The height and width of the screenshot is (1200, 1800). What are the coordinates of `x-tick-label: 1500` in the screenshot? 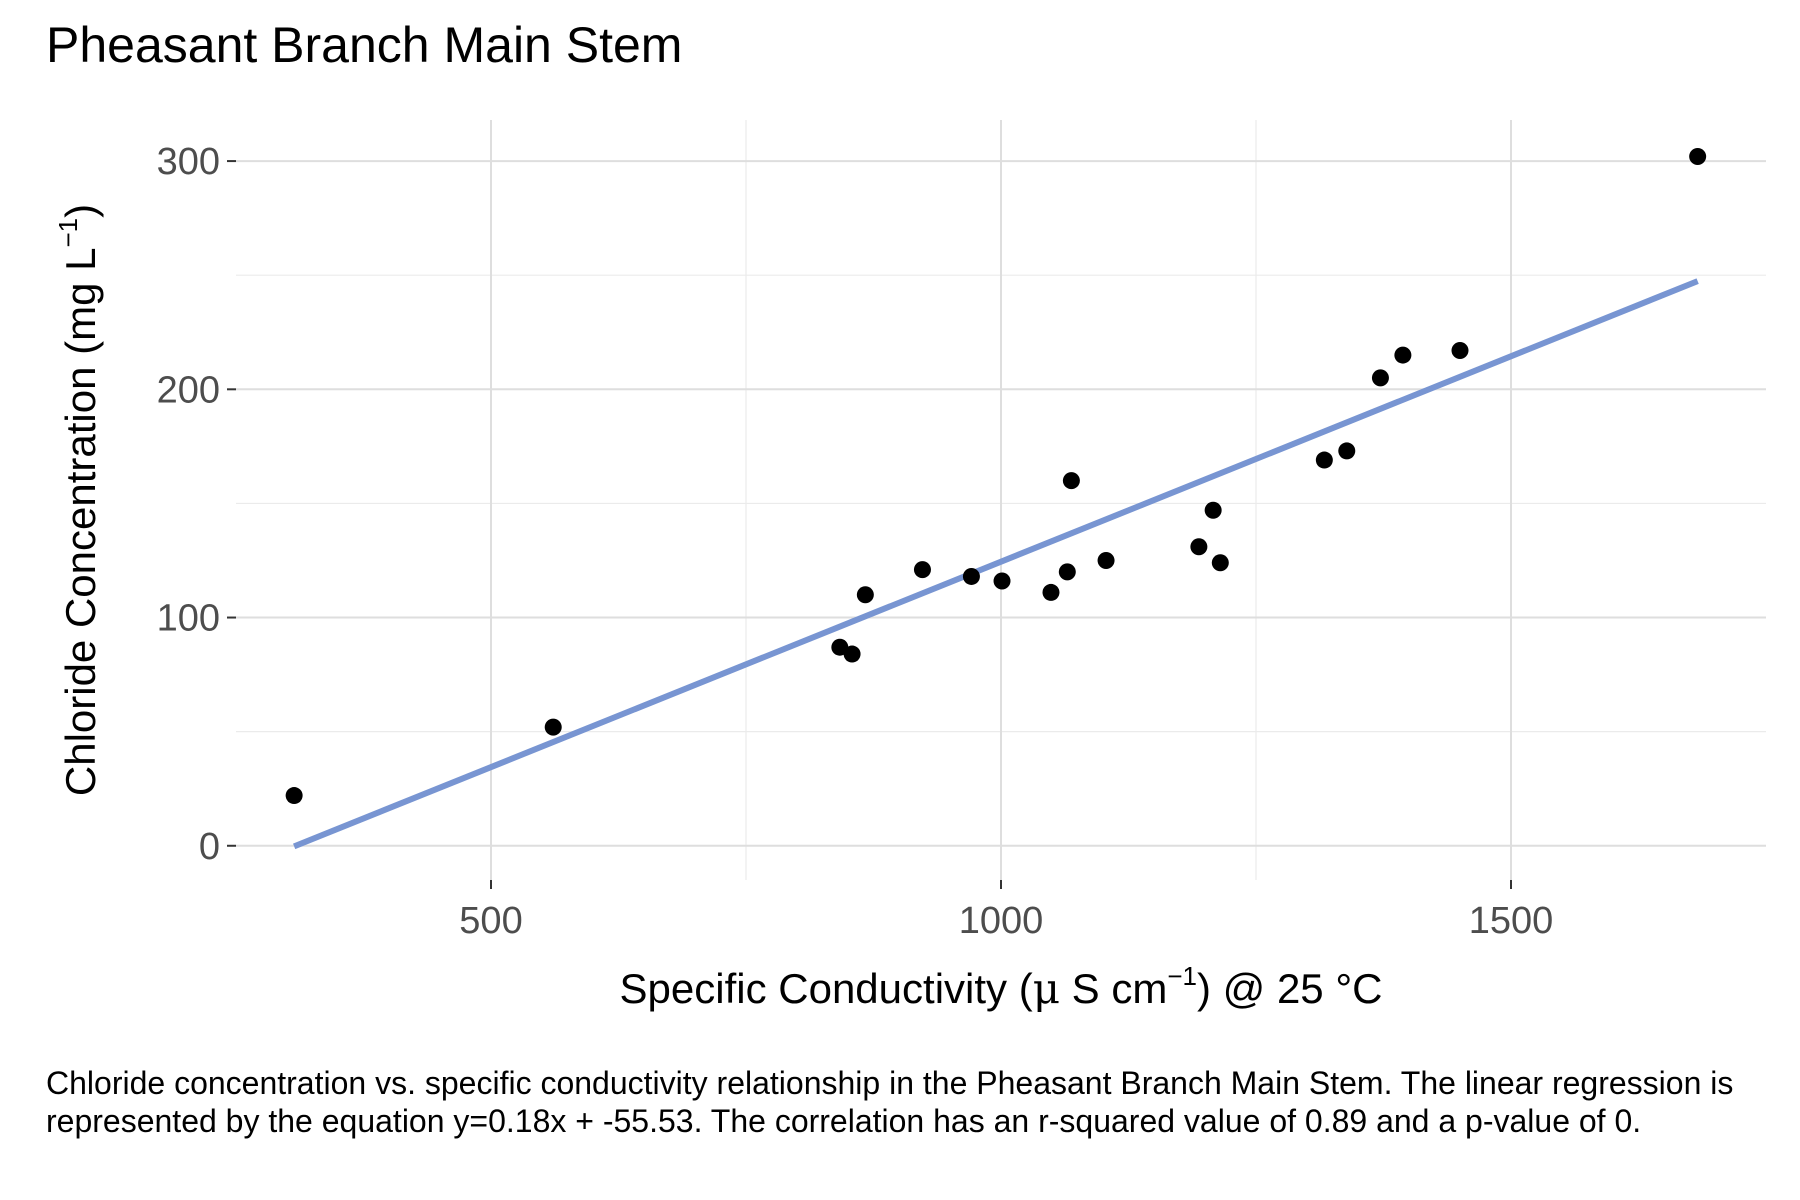 It's located at (1511, 921).